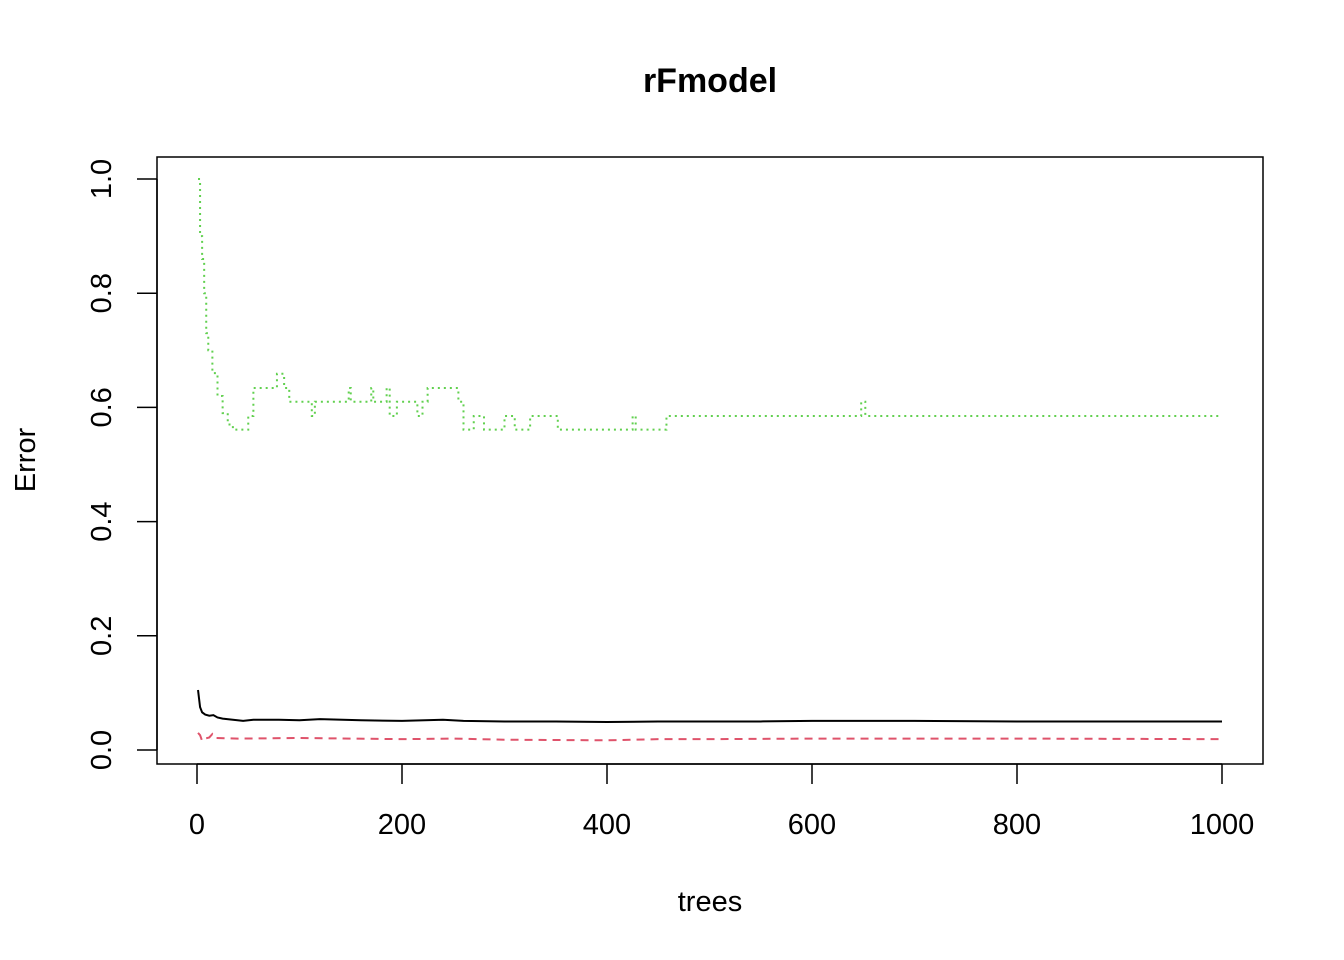  Describe the element at coordinates (607, 825) in the screenshot. I see `x-tick-label: 400` at that location.